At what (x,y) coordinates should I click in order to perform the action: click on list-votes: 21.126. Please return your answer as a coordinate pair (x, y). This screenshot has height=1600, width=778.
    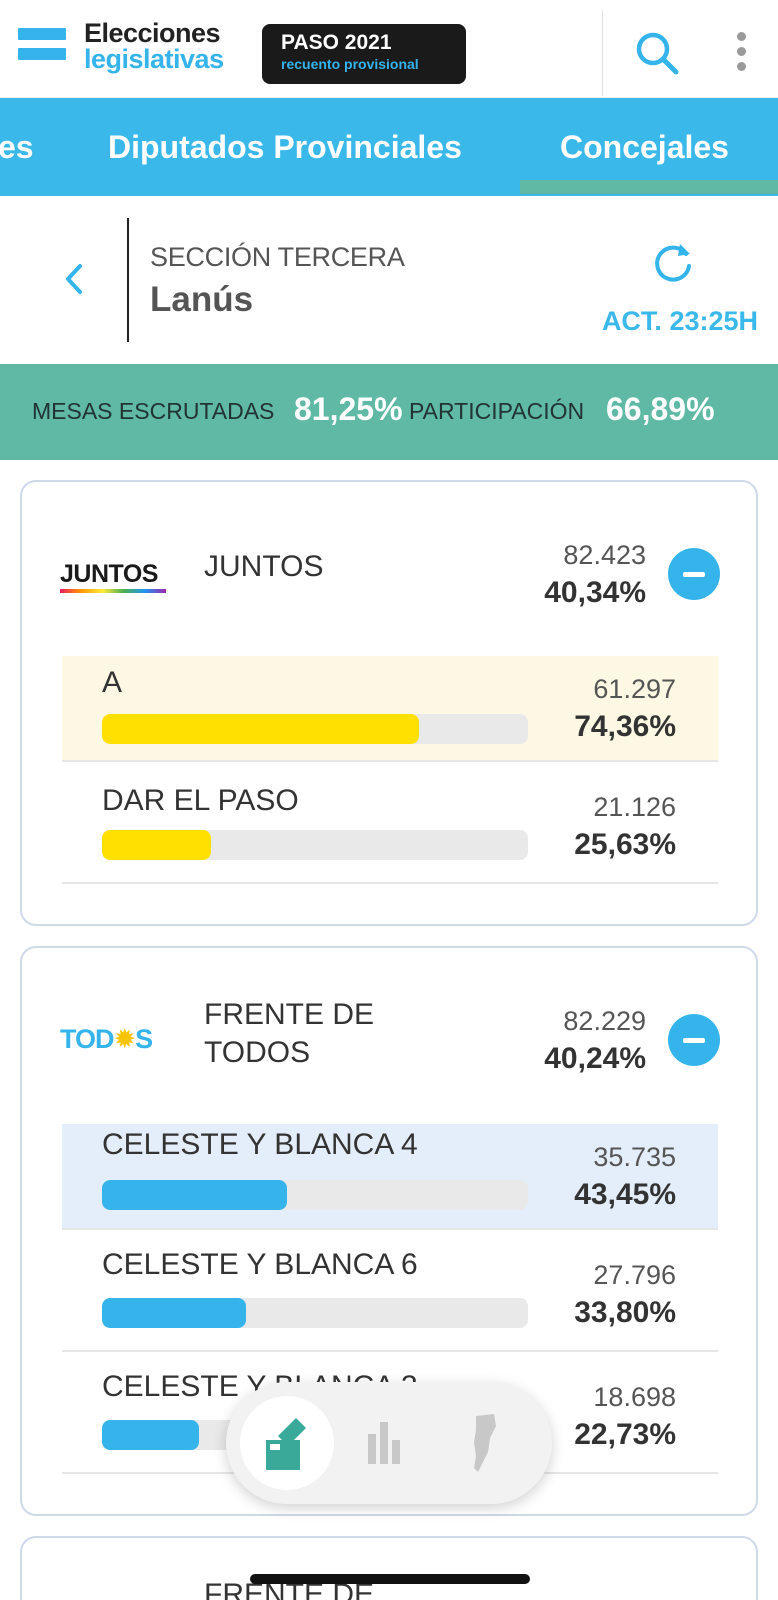
    Looking at the image, I should click on (634, 807).